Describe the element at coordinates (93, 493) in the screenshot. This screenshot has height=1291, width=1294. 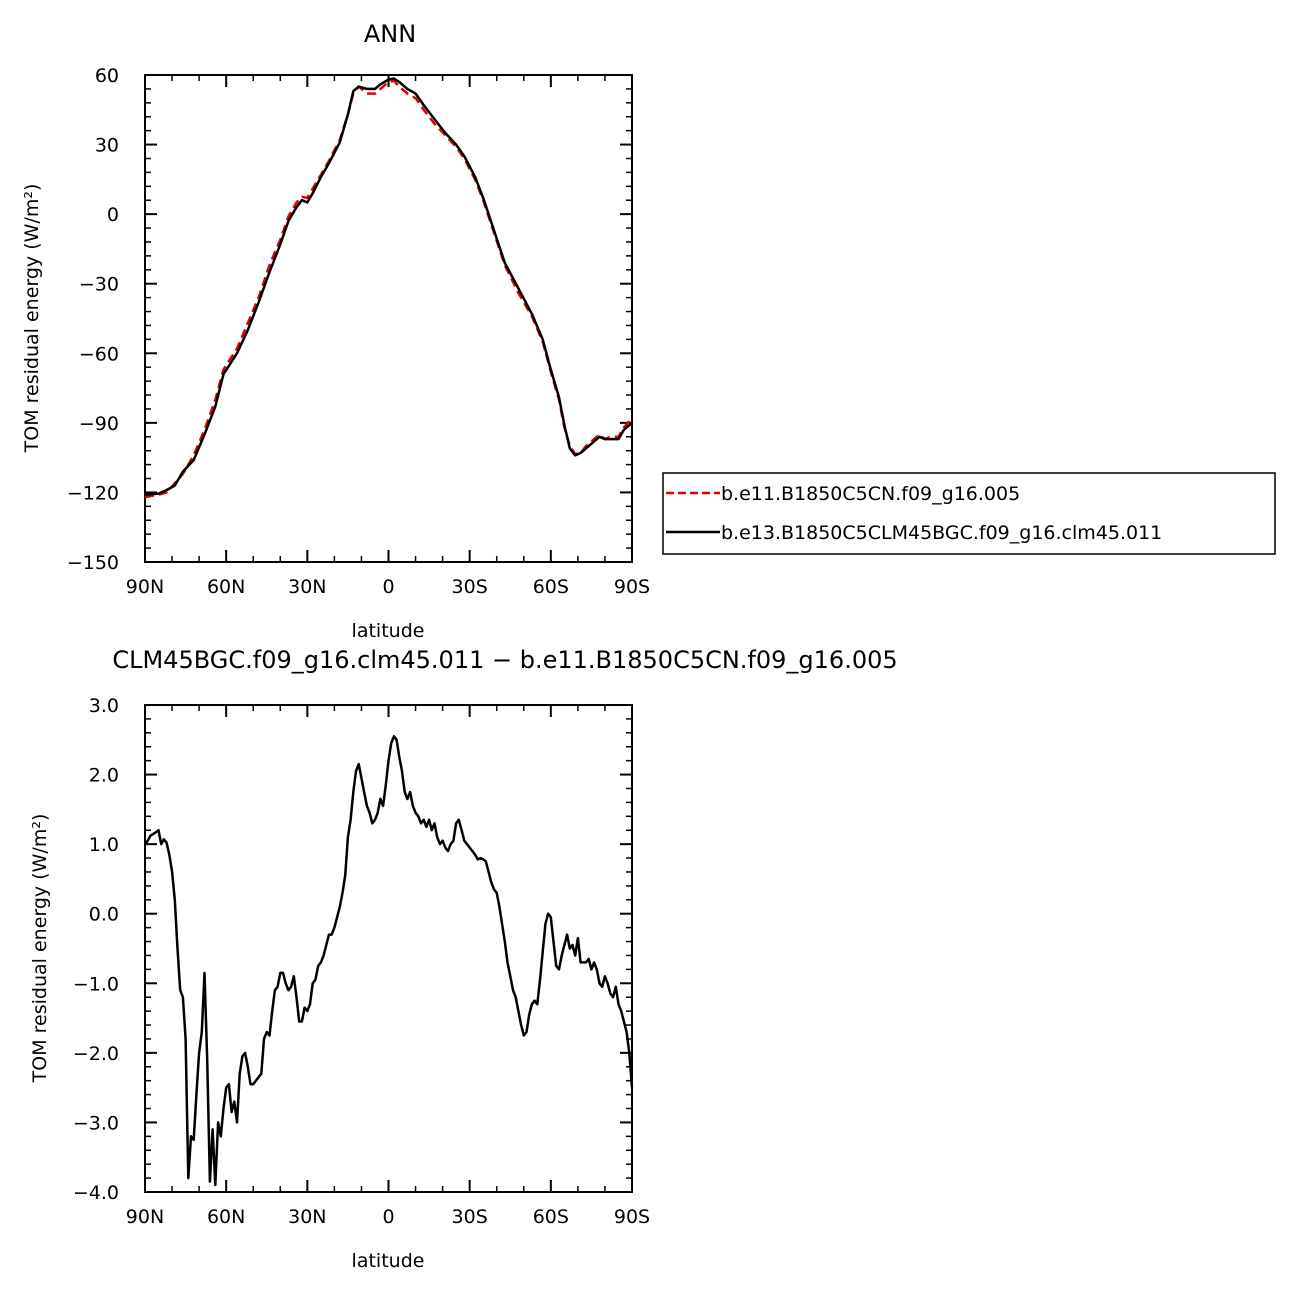
I see `y-tick-label: −120` at that location.